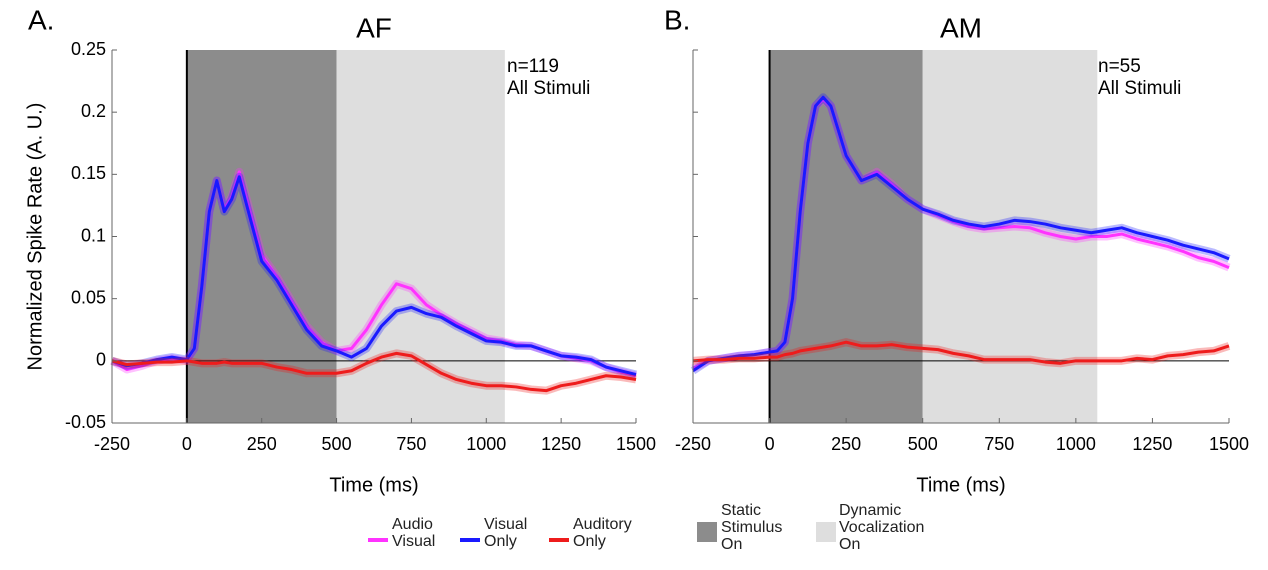 The width and height of the screenshot is (1268, 570). I want to click on legend-label: Dynamic Vocalization On, so click(882, 527).